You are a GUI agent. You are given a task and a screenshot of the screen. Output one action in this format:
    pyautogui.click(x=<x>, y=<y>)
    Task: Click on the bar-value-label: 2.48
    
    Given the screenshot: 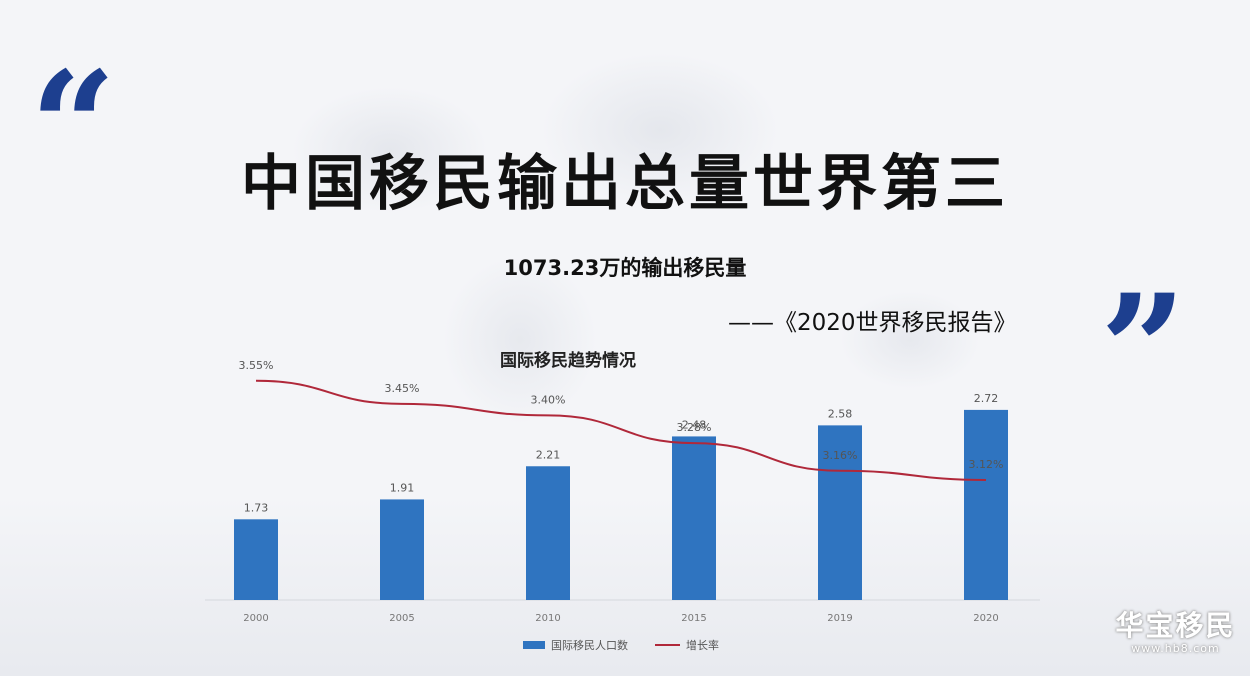 What is the action you would take?
    pyautogui.click(x=694, y=424)
    